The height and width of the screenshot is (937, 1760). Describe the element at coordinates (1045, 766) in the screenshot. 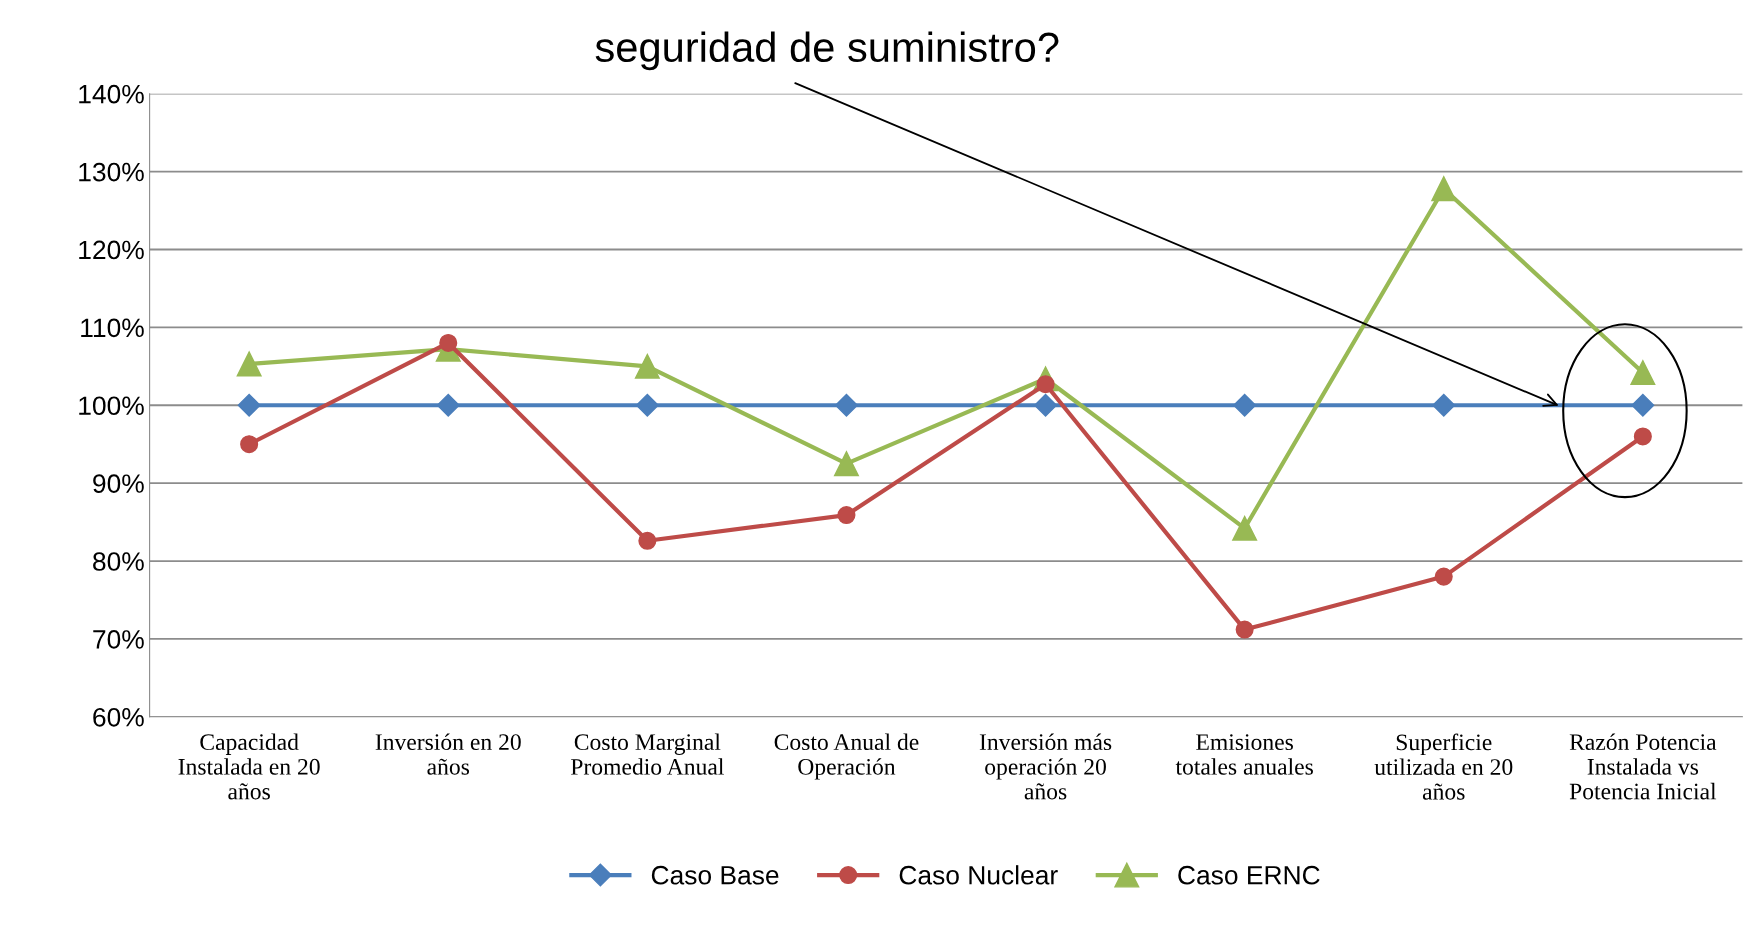

I see `x-tick-label: Inversión más operación 20 años` at that location.